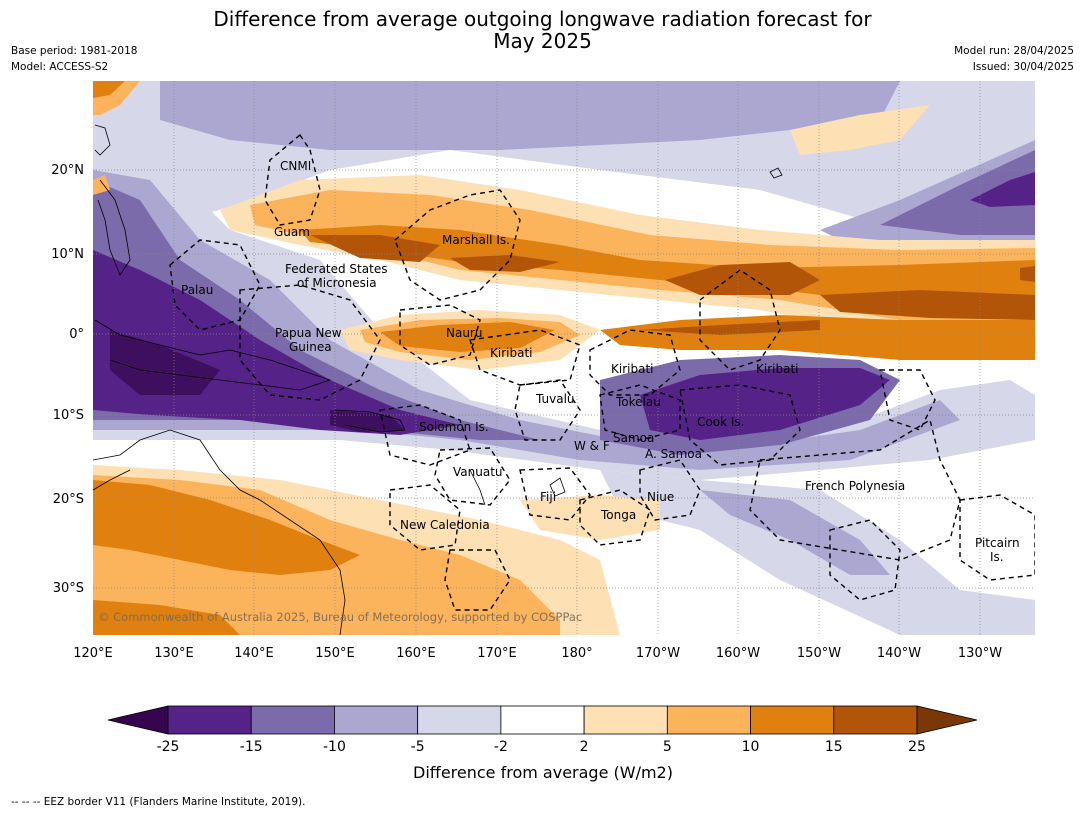 The height and width of the screenshot is (816, 1085). I want to click on colorbar-tick-label: -25, so click(168, 747).